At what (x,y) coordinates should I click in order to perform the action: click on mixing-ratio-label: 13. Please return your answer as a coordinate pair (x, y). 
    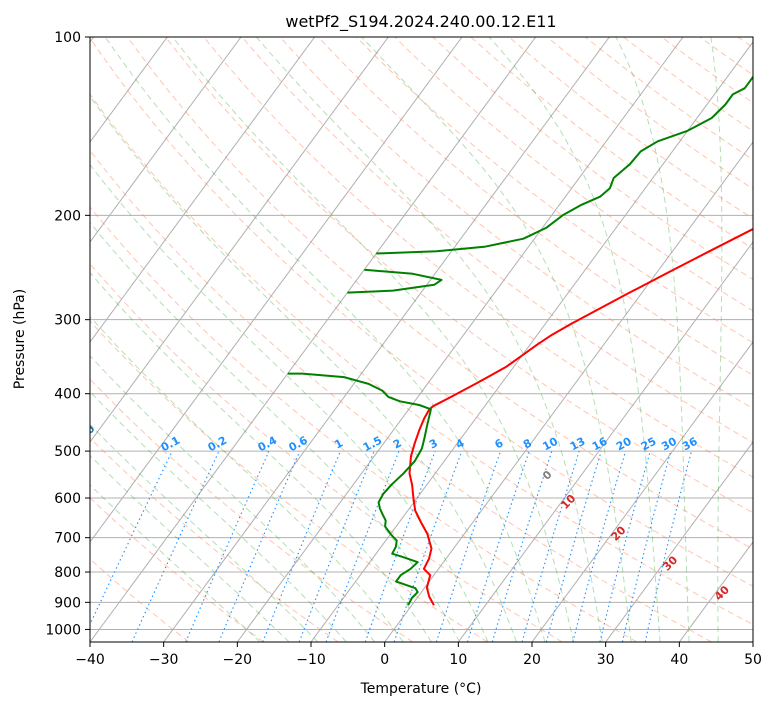
    Looking at the image, I should click on (578, 444).